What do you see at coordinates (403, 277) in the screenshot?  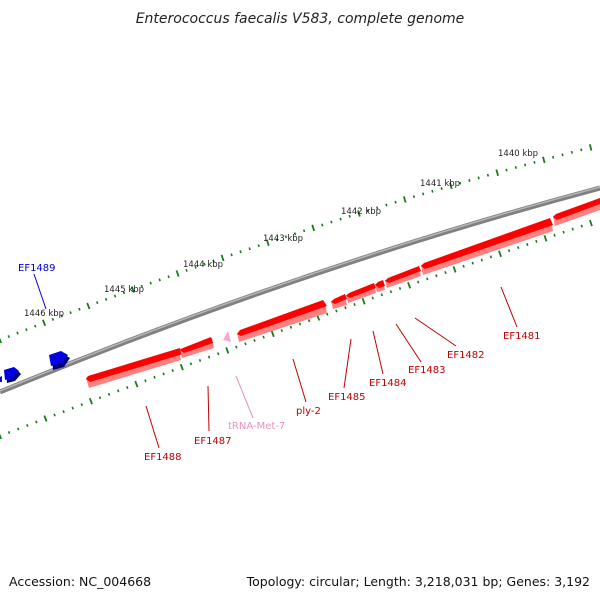 I see `gene-ef1482` at bounding box center [403, 277].